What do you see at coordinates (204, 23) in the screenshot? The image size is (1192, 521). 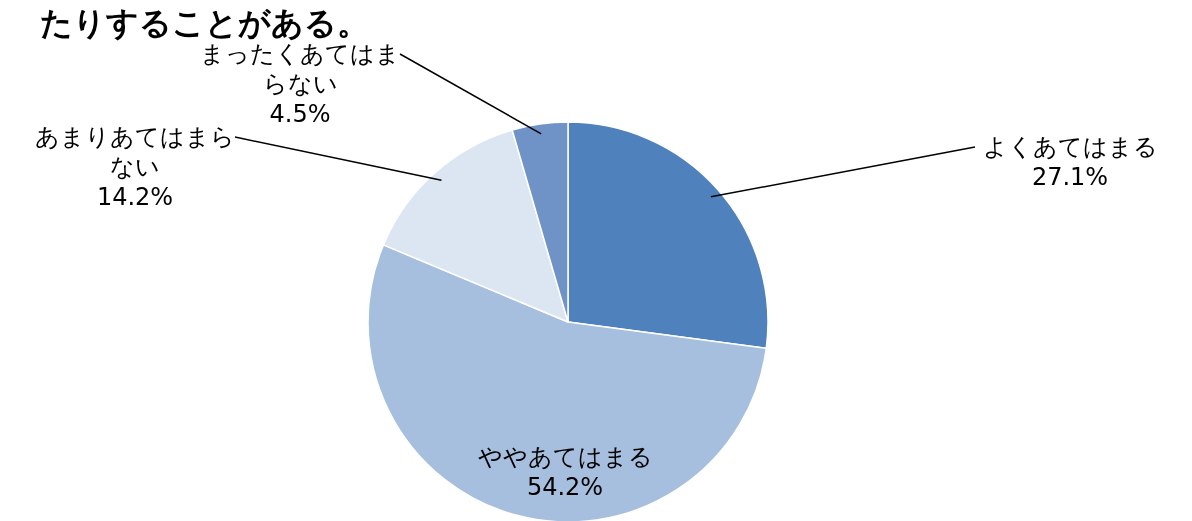 I see `chart-title: たりすることがある。` at bounding box center [204, 23].